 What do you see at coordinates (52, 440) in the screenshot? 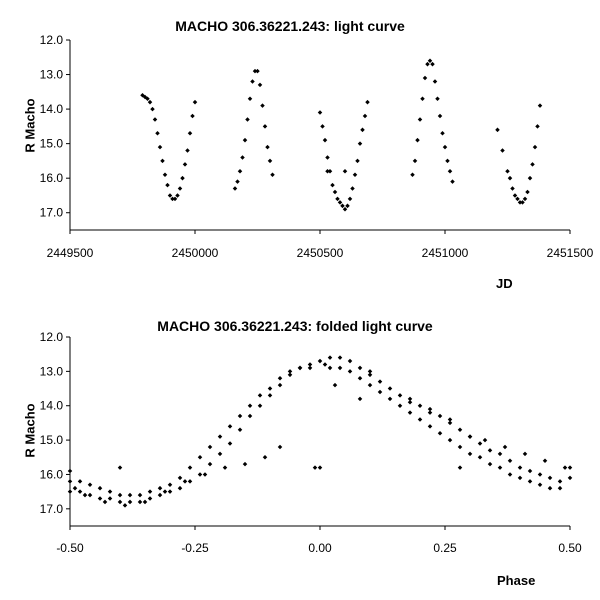
I see `chart-2-y-tick-label: 15.0` at bounding box center [52, 440].